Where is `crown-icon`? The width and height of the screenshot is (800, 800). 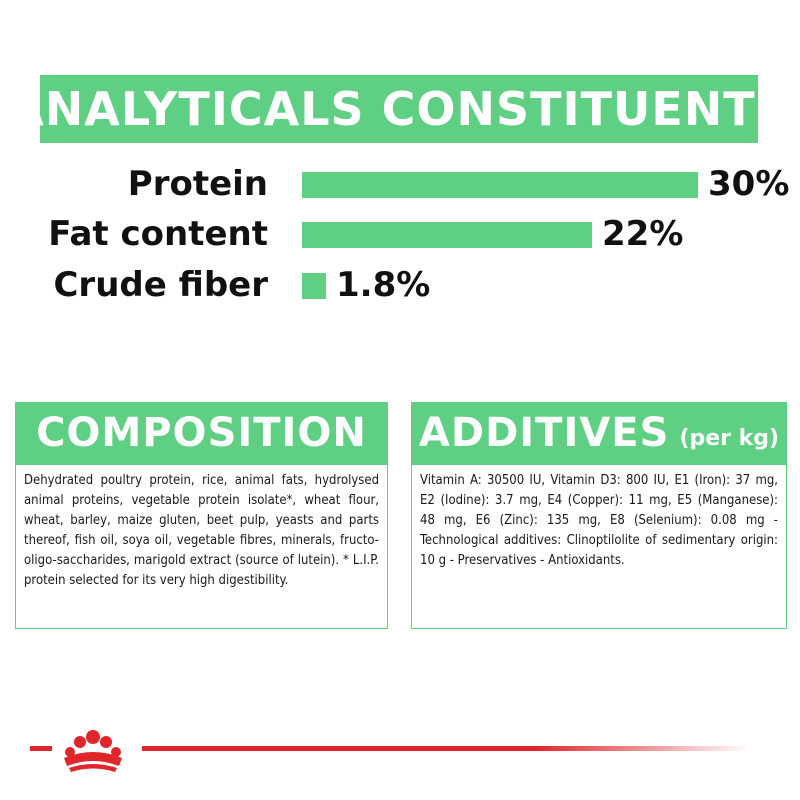
crown-icon is located at coordinates (93, 751).